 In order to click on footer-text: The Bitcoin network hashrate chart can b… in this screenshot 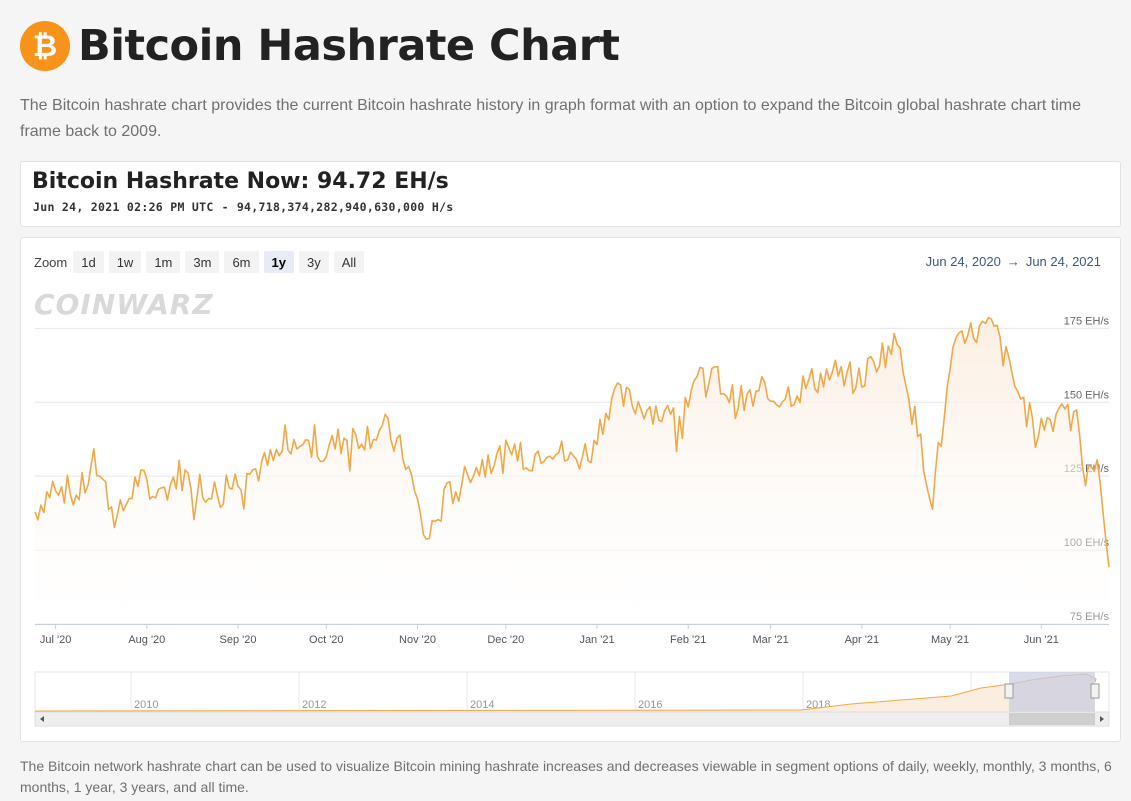, I will do `click(566, 776)`.